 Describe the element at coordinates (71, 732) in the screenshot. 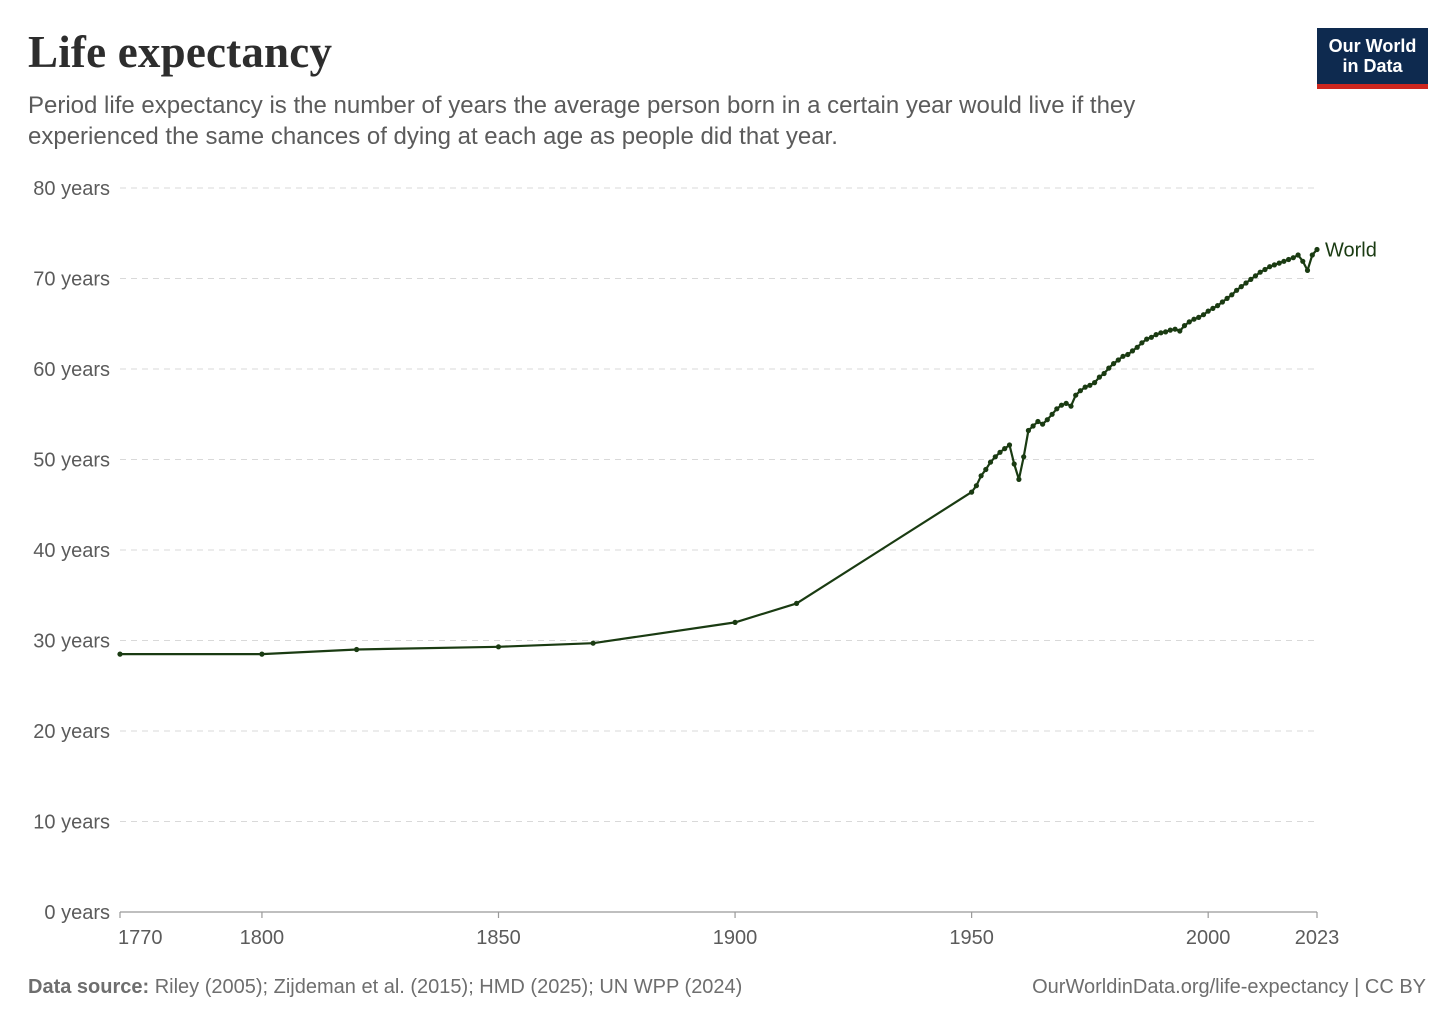

I see `y-tick-label: 20 years` at that location.